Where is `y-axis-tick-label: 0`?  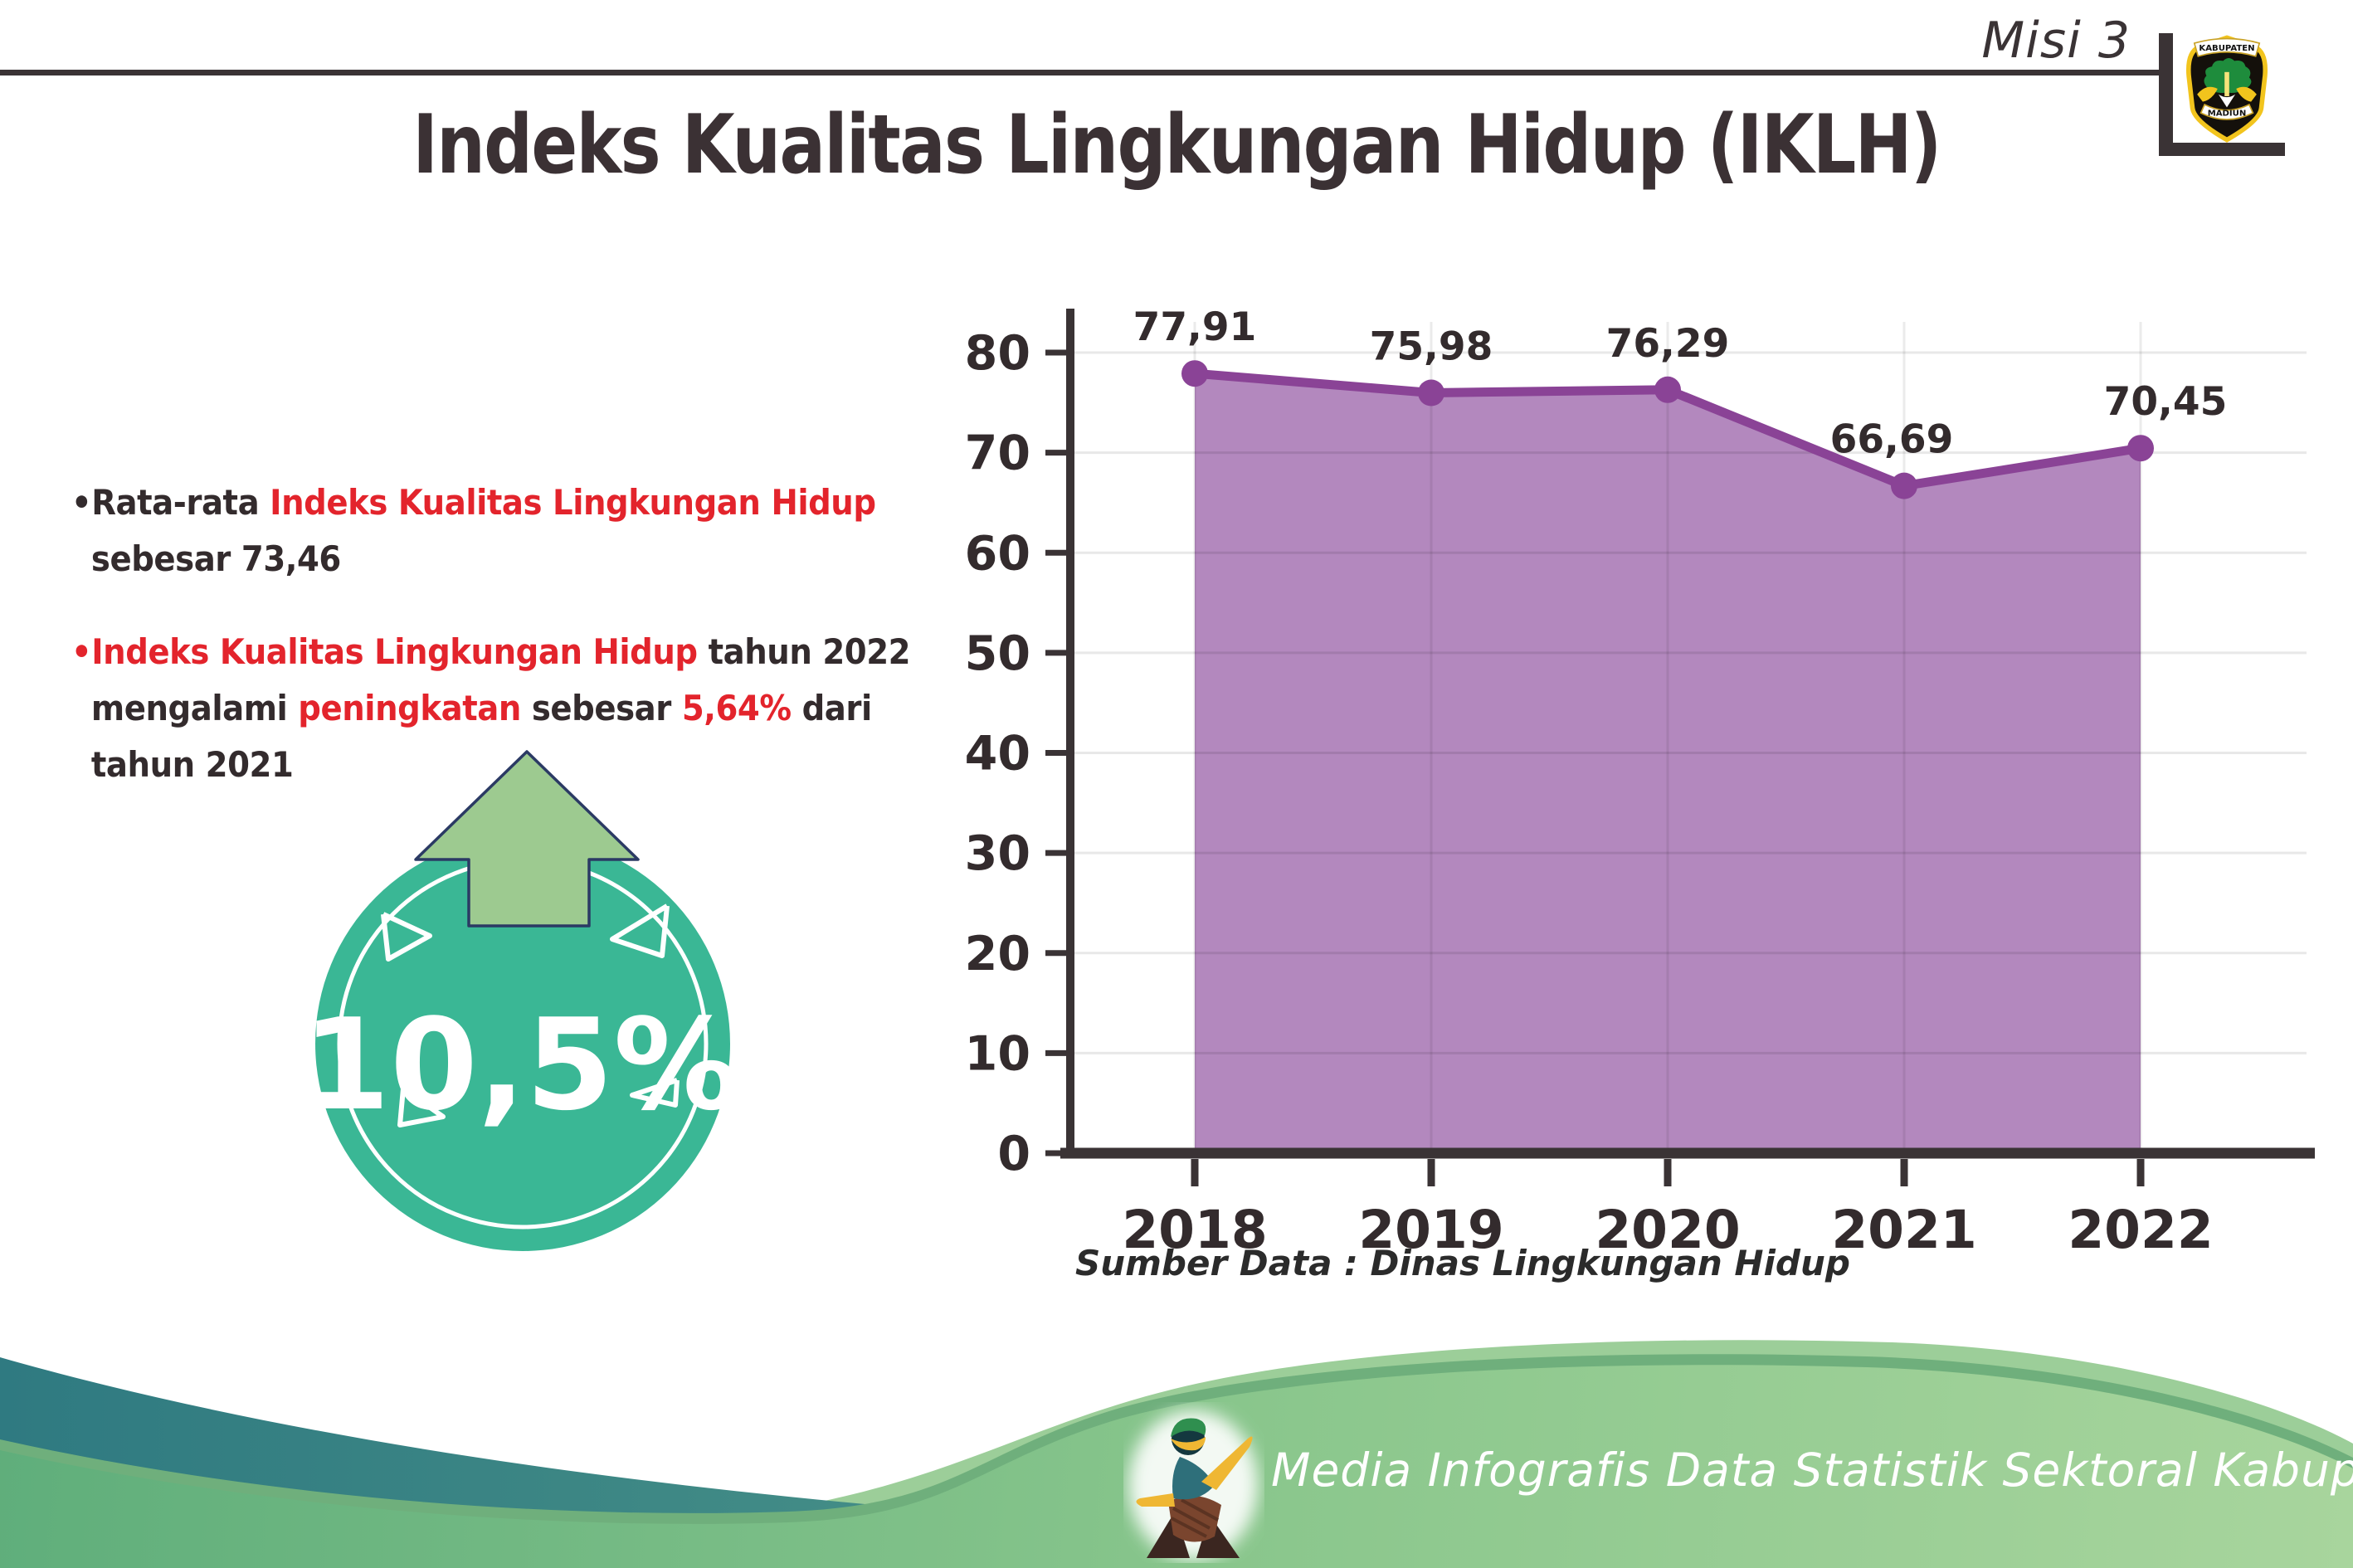
y-axis-tick-label: 0 is located at coordinates (1013, 1154).